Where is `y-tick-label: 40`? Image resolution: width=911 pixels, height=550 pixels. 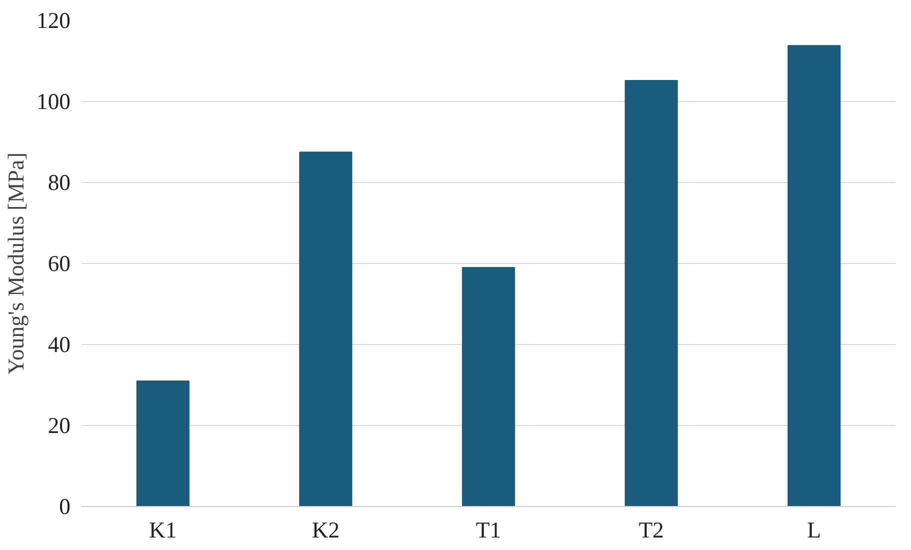
y-tick-label: 40 is located at coordinates (59, 344).